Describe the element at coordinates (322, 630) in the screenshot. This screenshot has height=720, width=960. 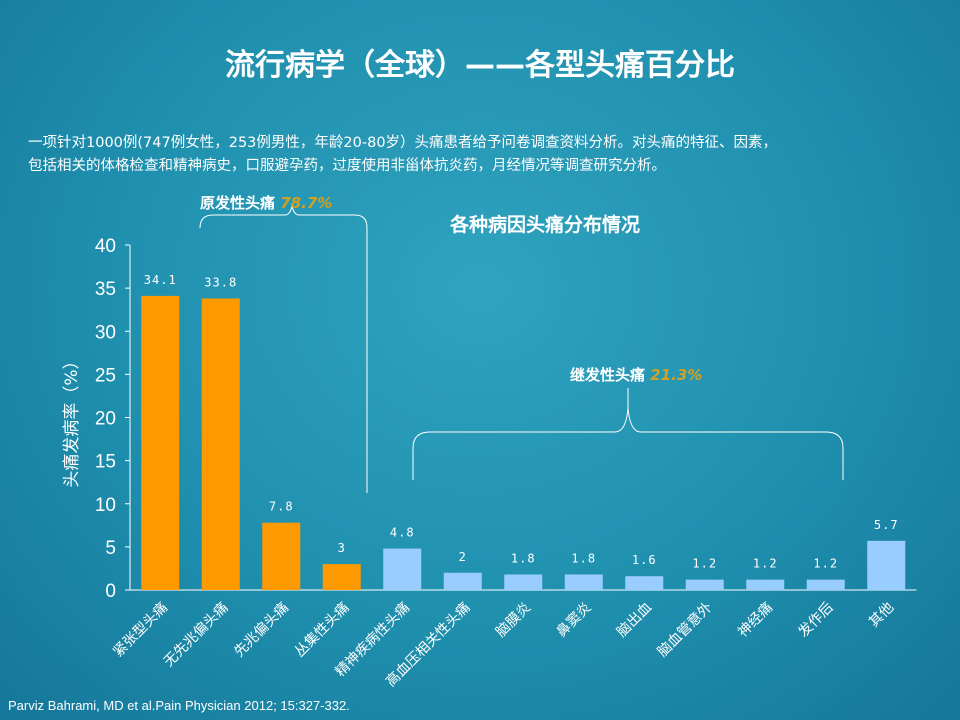
I see `x-tick-label: 丛集性头痛` at that location.